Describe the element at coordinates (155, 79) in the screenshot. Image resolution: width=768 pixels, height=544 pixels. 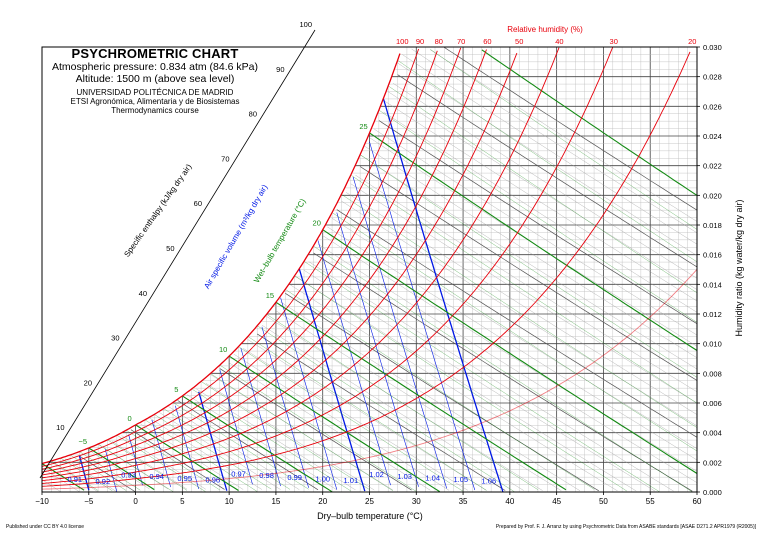
I see `altitude-text: Altitude: 1500 m (above sea level)` at that location.